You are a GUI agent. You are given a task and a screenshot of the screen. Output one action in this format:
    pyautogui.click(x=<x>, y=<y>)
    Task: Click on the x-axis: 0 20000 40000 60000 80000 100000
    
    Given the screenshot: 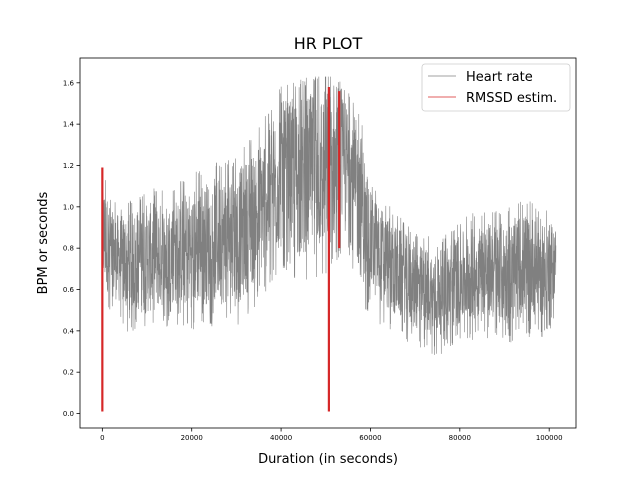 What is the action you would take?
    pyautogui.click(x=331, y=435)
    